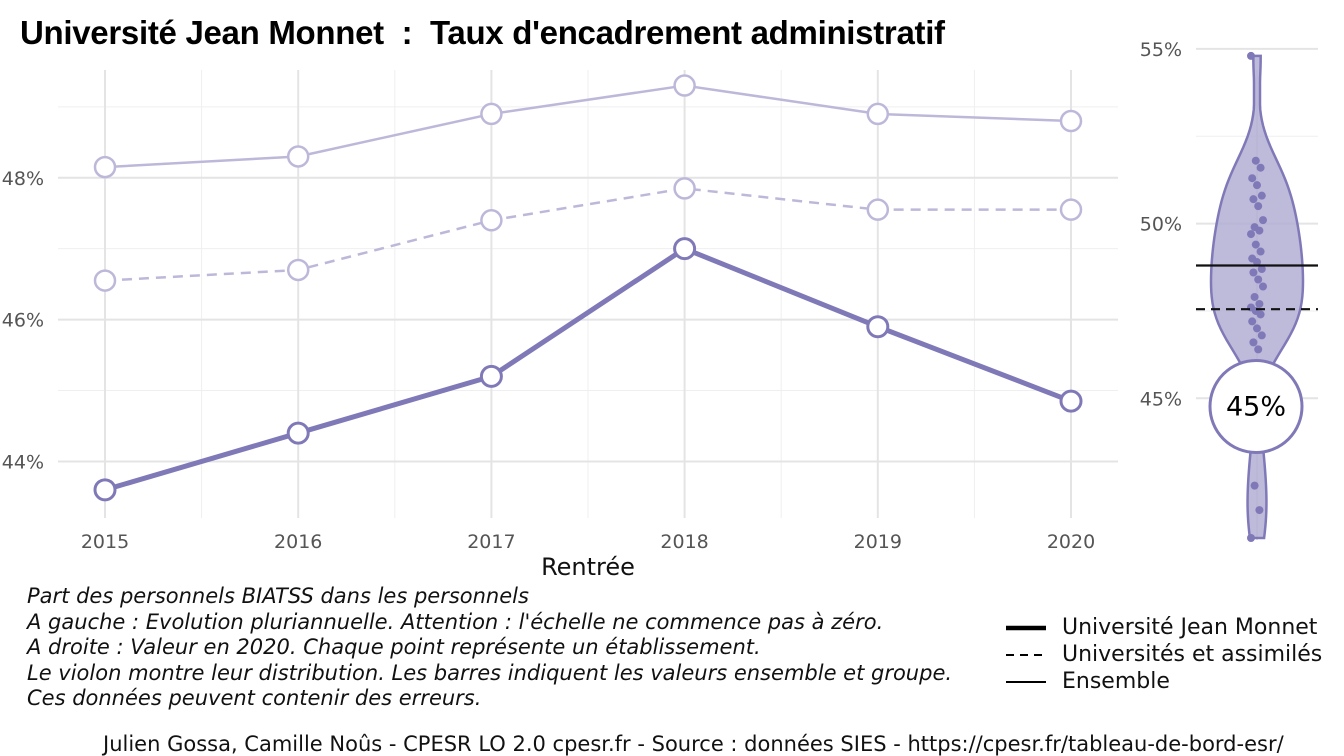  Describe the element at coordinates (23, 179) in the screenshot. I see `y-tick-label: 48%` at that location.